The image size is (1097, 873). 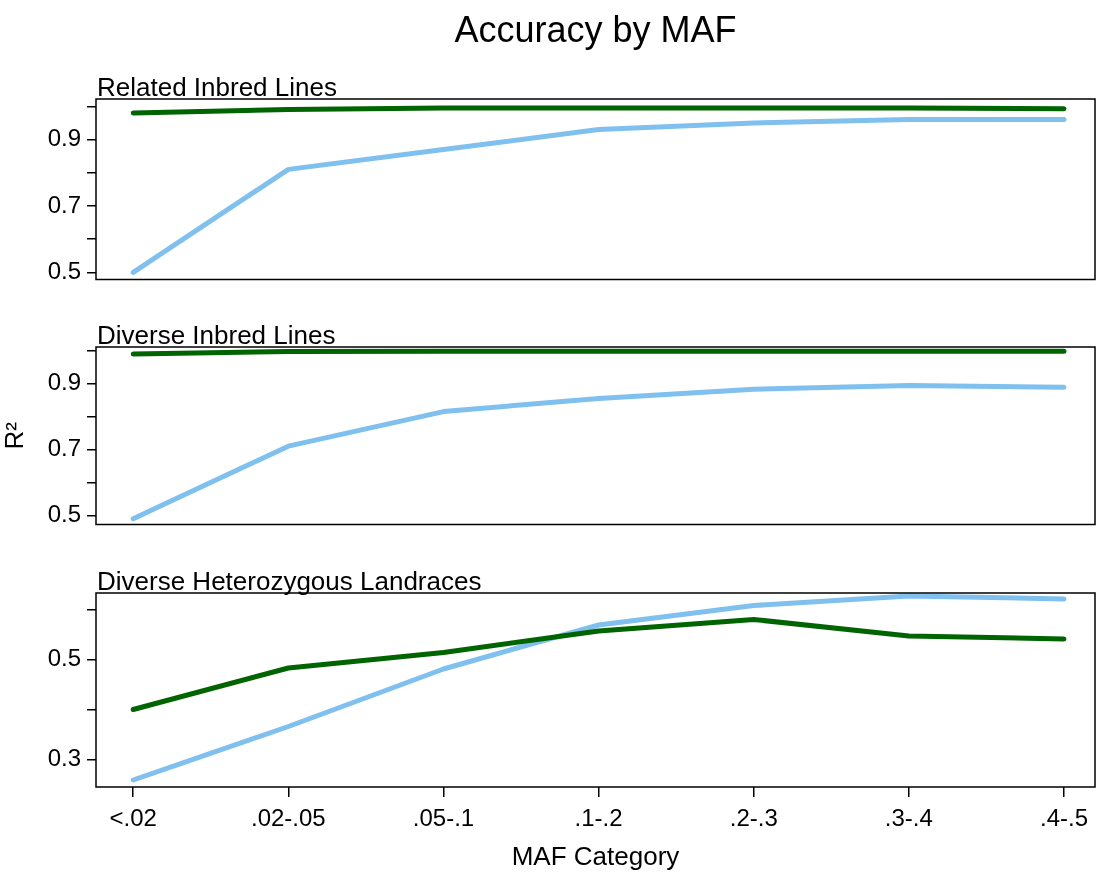 I want to click on x-tick-label: .02-.05, so click(x=288, y=818).